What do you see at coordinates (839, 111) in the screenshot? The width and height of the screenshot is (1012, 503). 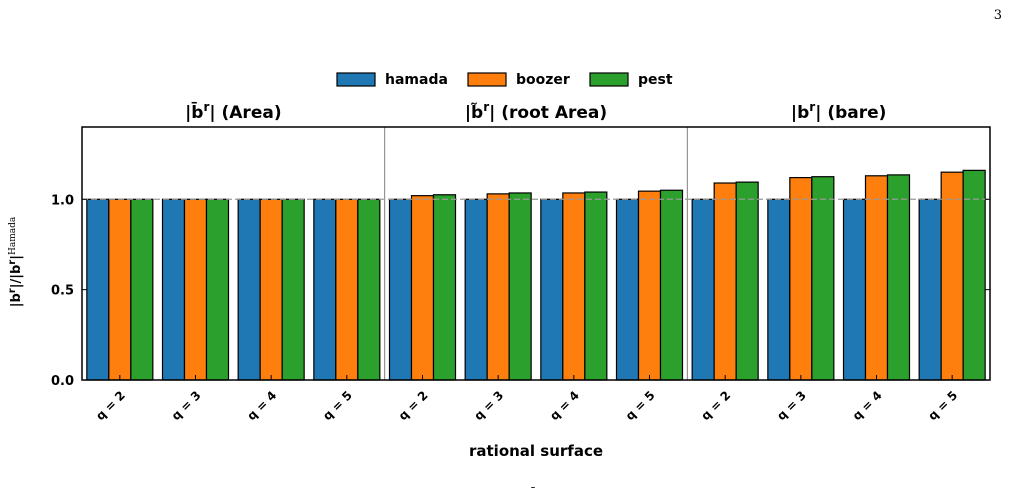 I see `panel-title: |br| (bare)` at bounding box center [839, 111].